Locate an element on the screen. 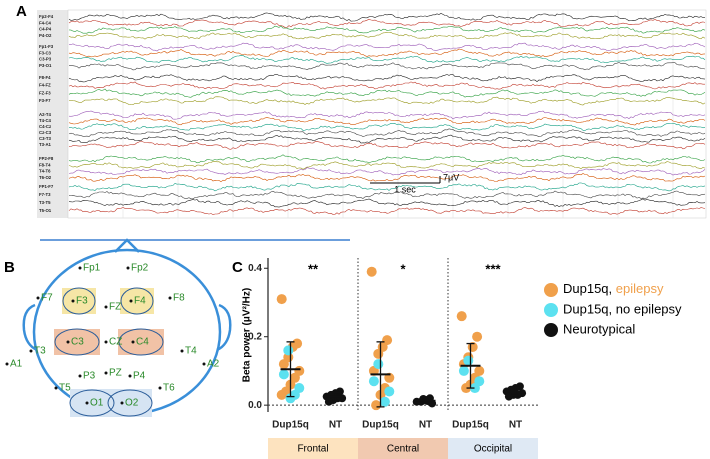  electrode-label: CZ is located at coordinates (115, 342).